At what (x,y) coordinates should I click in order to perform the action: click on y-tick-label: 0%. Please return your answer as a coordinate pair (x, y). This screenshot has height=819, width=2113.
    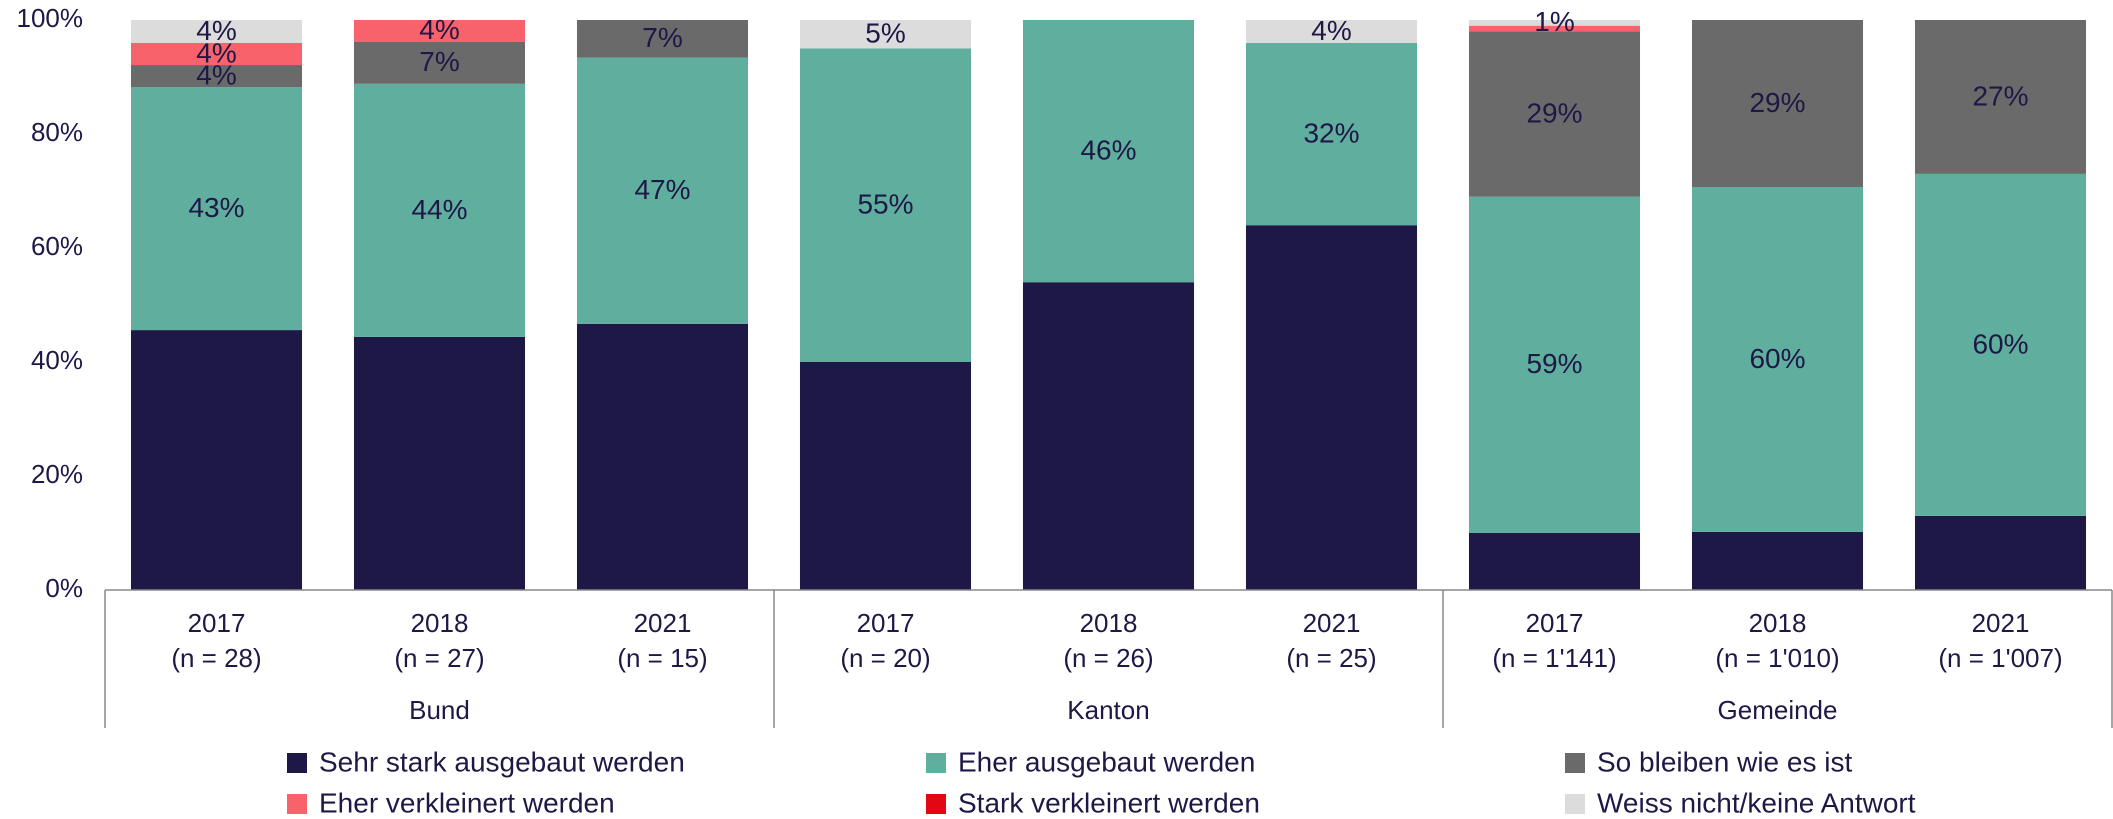
    Looking at the image, I should click on (64, 588).